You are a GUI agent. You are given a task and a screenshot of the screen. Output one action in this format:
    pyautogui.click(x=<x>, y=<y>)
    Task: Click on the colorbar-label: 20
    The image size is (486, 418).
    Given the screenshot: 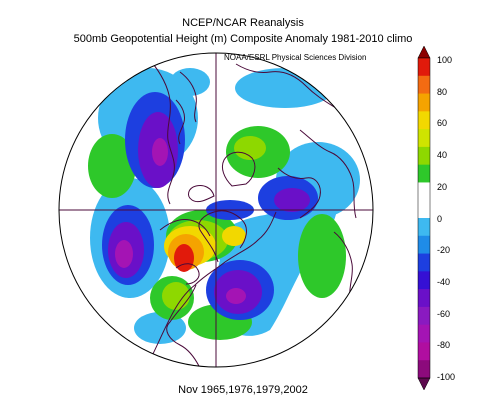 What is the action you would take?
    pyautogui.click(x=442, y=186)
    